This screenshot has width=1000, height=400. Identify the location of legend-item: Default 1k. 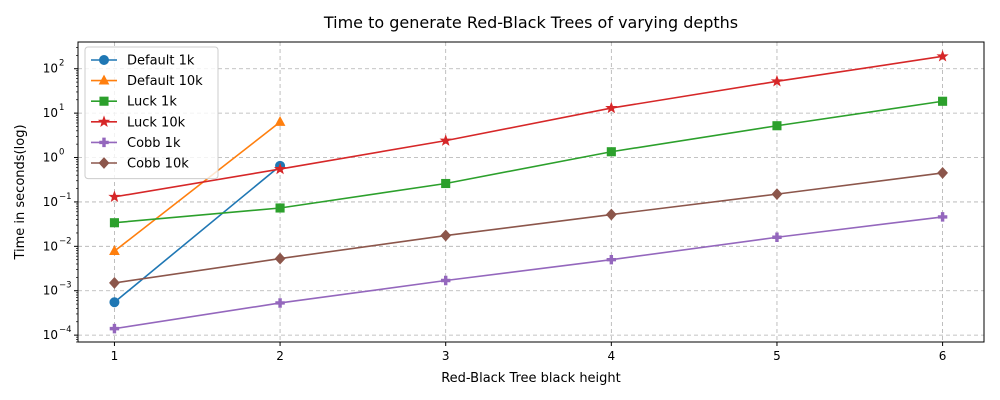
(143, 61).